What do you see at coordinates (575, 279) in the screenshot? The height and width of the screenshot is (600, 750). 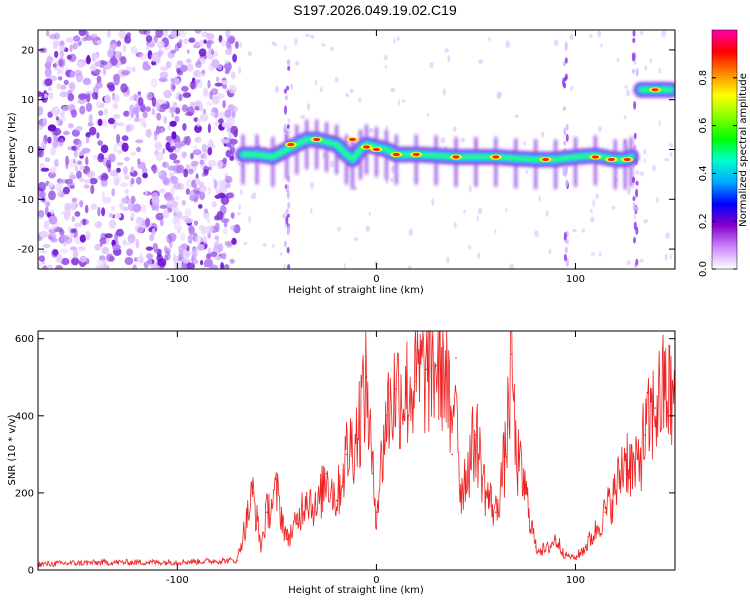 I see `x-tick-label: 100` at bounding box center [575, 279].